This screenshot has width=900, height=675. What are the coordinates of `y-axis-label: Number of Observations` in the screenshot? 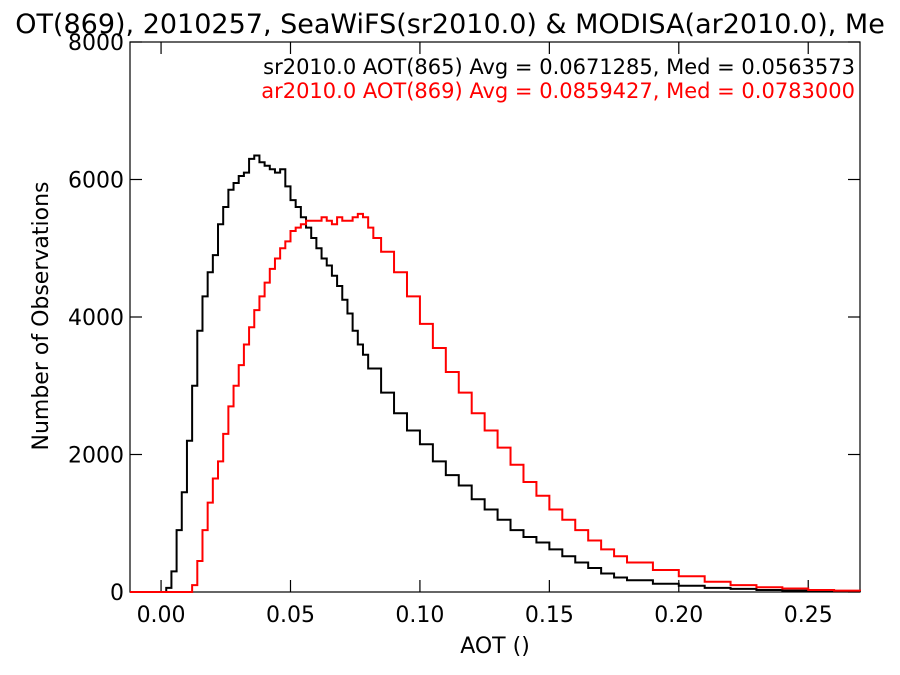 It's located at (41, 316).